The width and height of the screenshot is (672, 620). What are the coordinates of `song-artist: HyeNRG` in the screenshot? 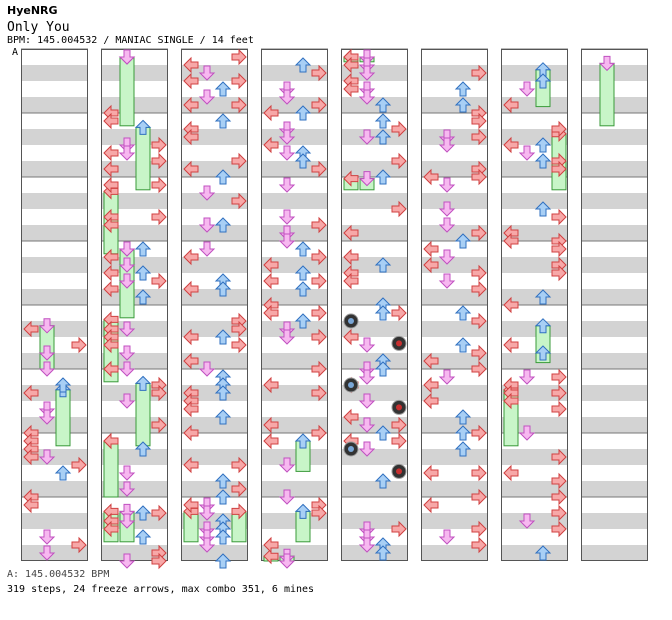 It's located at (32, 10).